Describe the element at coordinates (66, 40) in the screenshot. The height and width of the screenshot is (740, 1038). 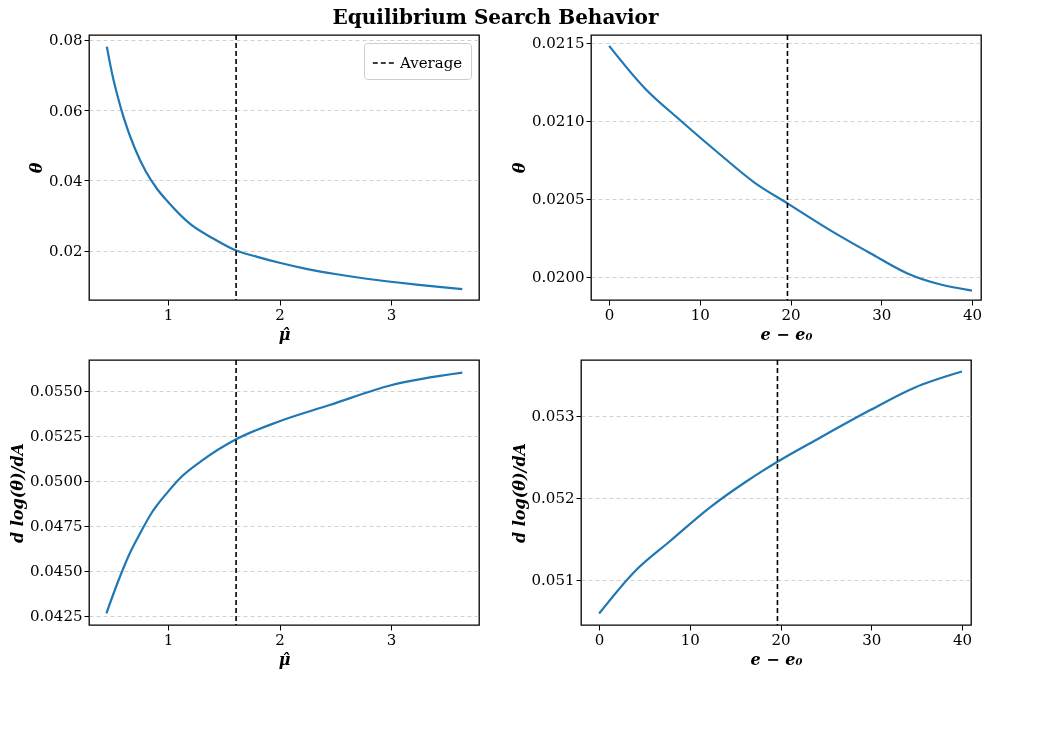
I see `y-tick-label: 0.08` at that location.